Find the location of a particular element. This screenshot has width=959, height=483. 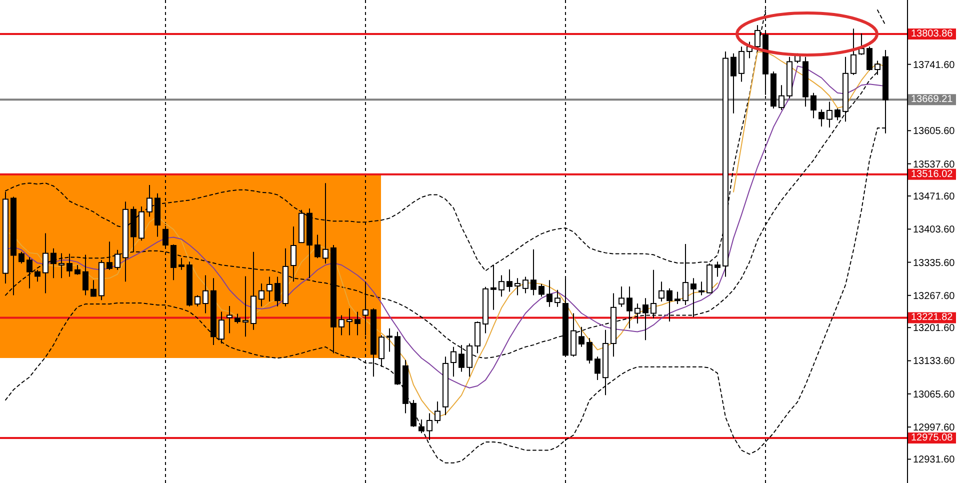

y-tick-label: 12997.60 is located at coordinates (934, 428).